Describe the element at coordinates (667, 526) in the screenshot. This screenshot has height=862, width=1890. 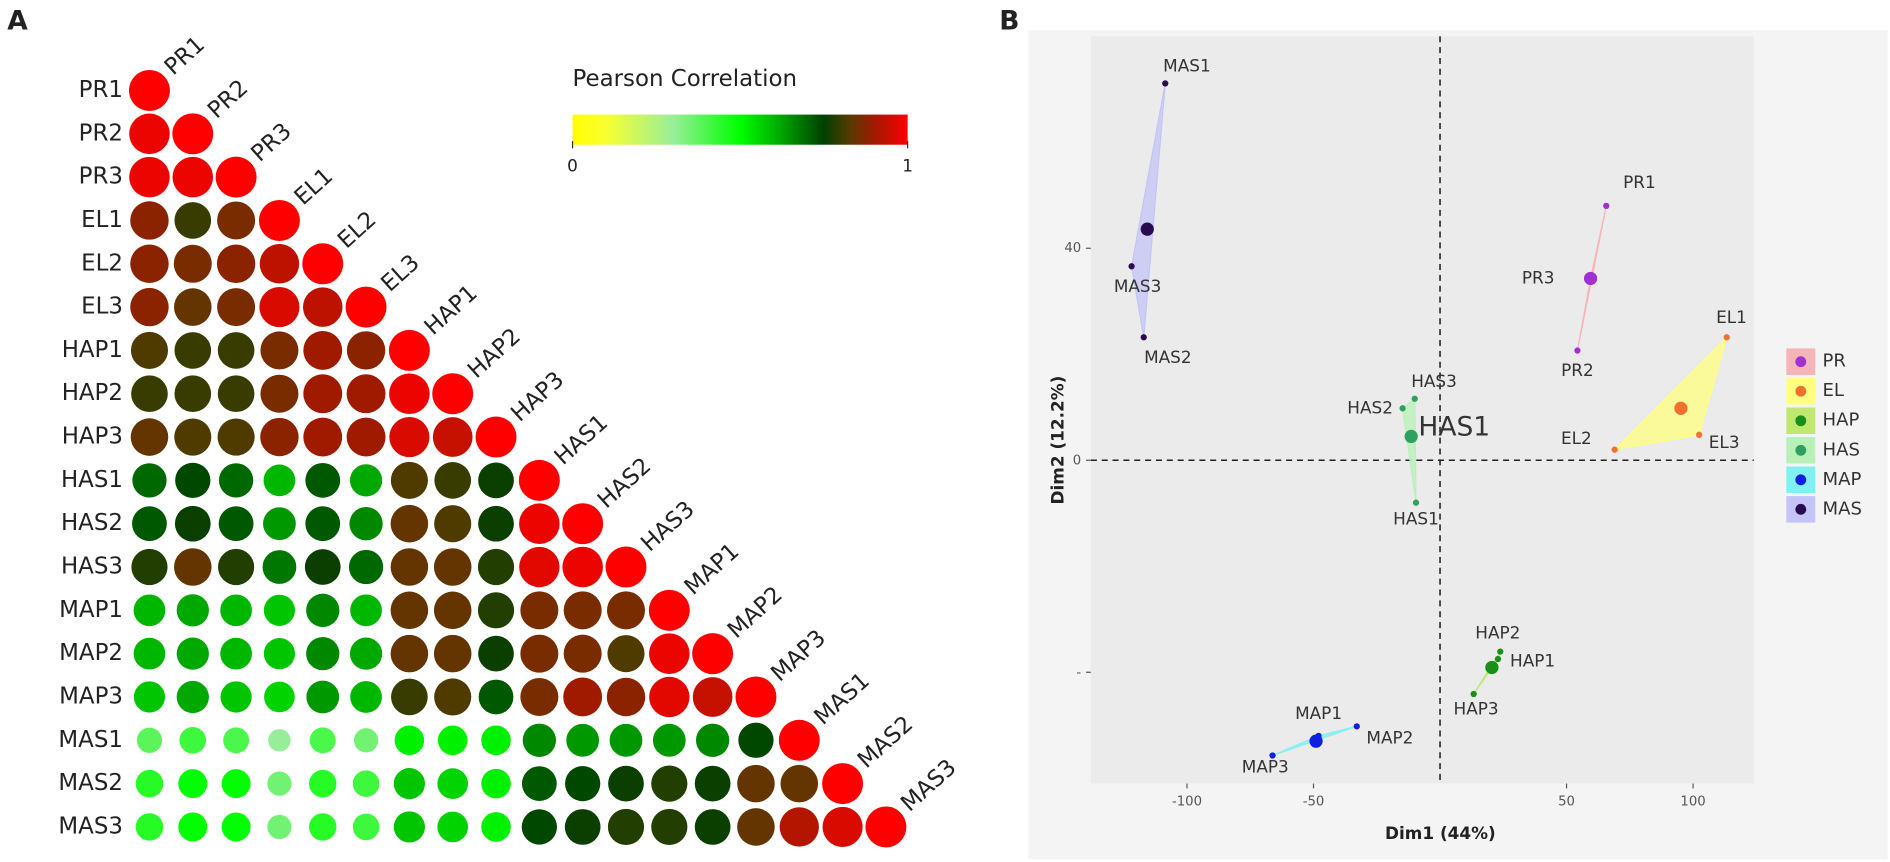
I see `column-label: HAS3` at that location.